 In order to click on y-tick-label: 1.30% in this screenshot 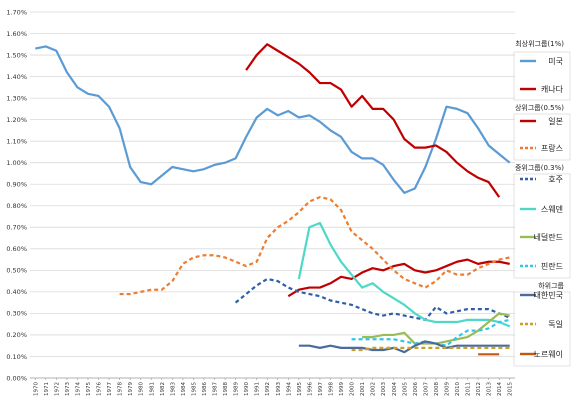, I will do `click(16, 98)`.